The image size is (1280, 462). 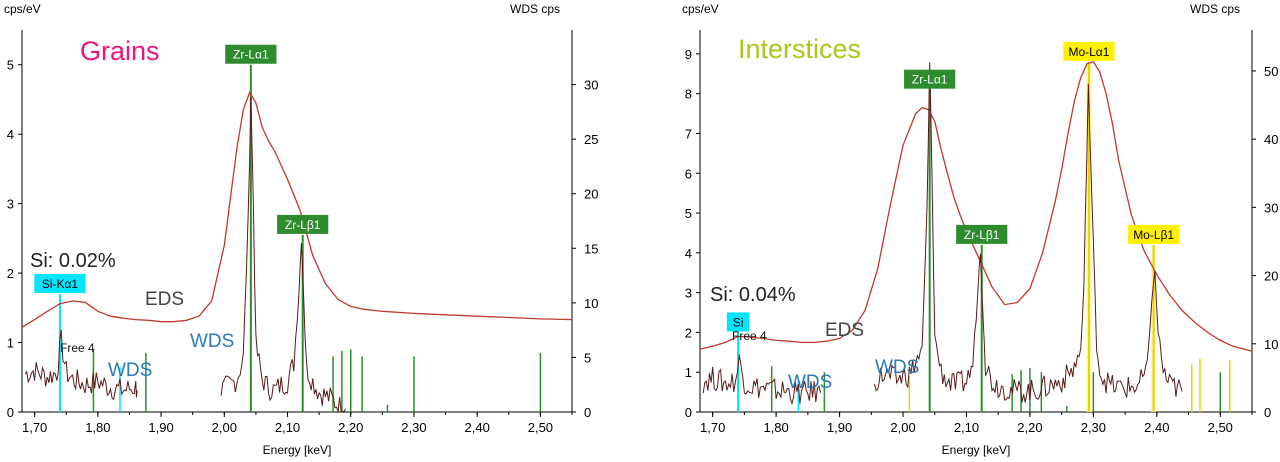 I want to click on y-right-tick-label: 50, so click(x=1271, y=71).